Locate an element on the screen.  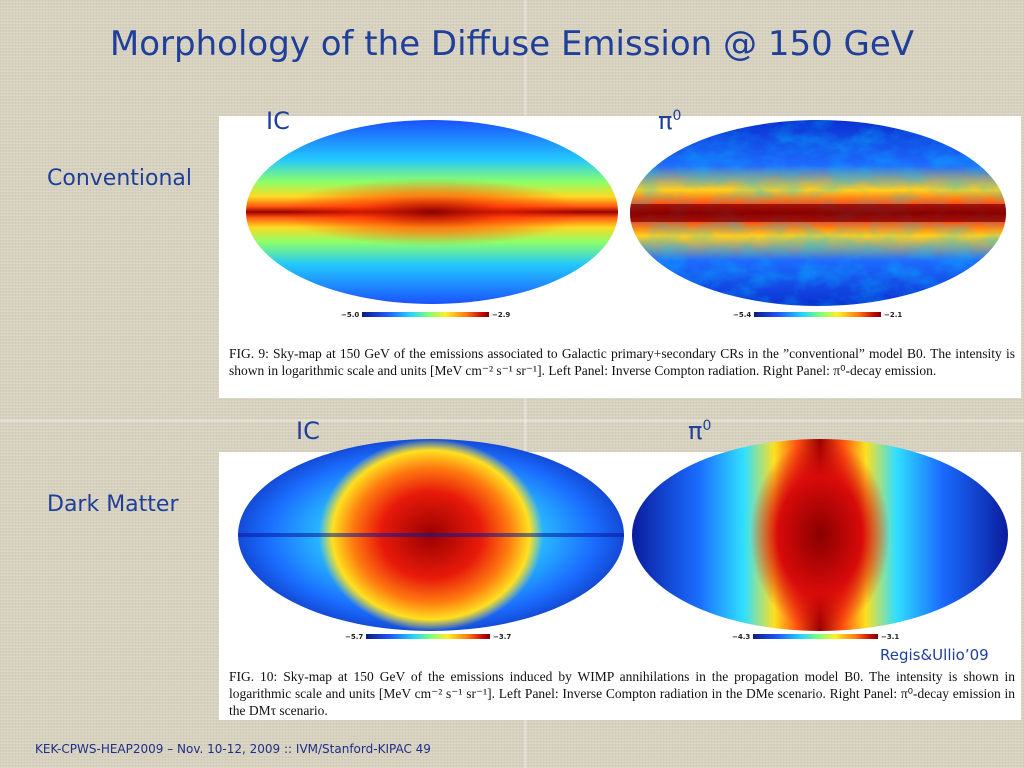
colorbar-max-label: −3.1 is located at coordinates (890, 637).